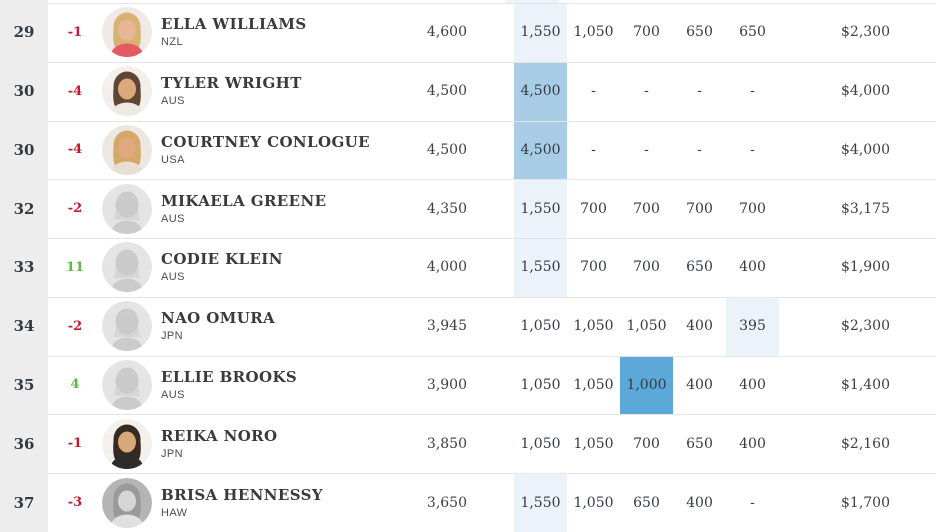 The width and height of the screenshot is (951, 532). Describe the element at coordinates (173, 218) in the screenshot. I see `athlete-country: AUS` at that location.